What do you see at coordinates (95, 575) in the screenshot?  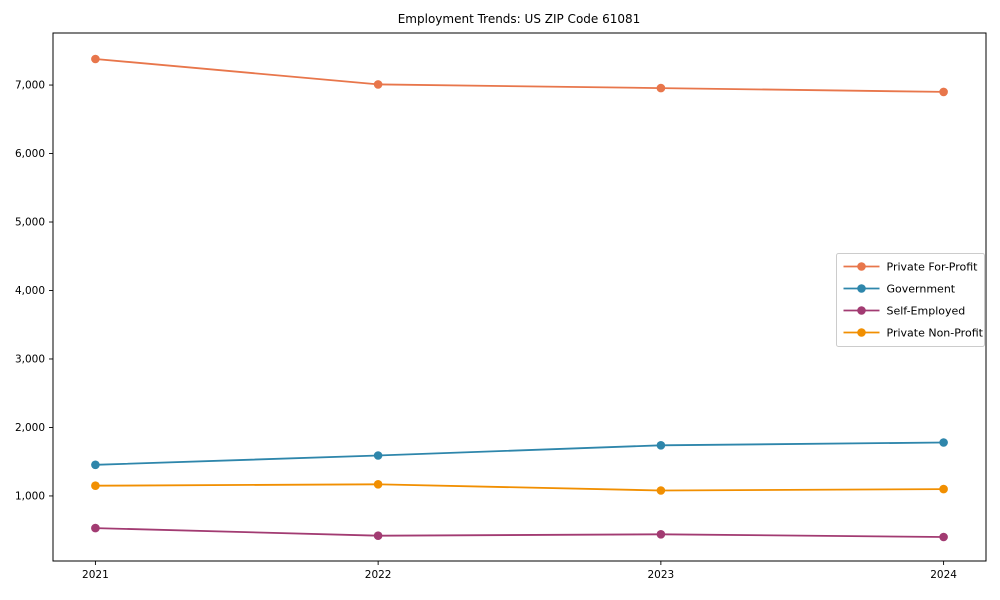 I see `x-tick-label: 2021` at bounding box center [95, 575].